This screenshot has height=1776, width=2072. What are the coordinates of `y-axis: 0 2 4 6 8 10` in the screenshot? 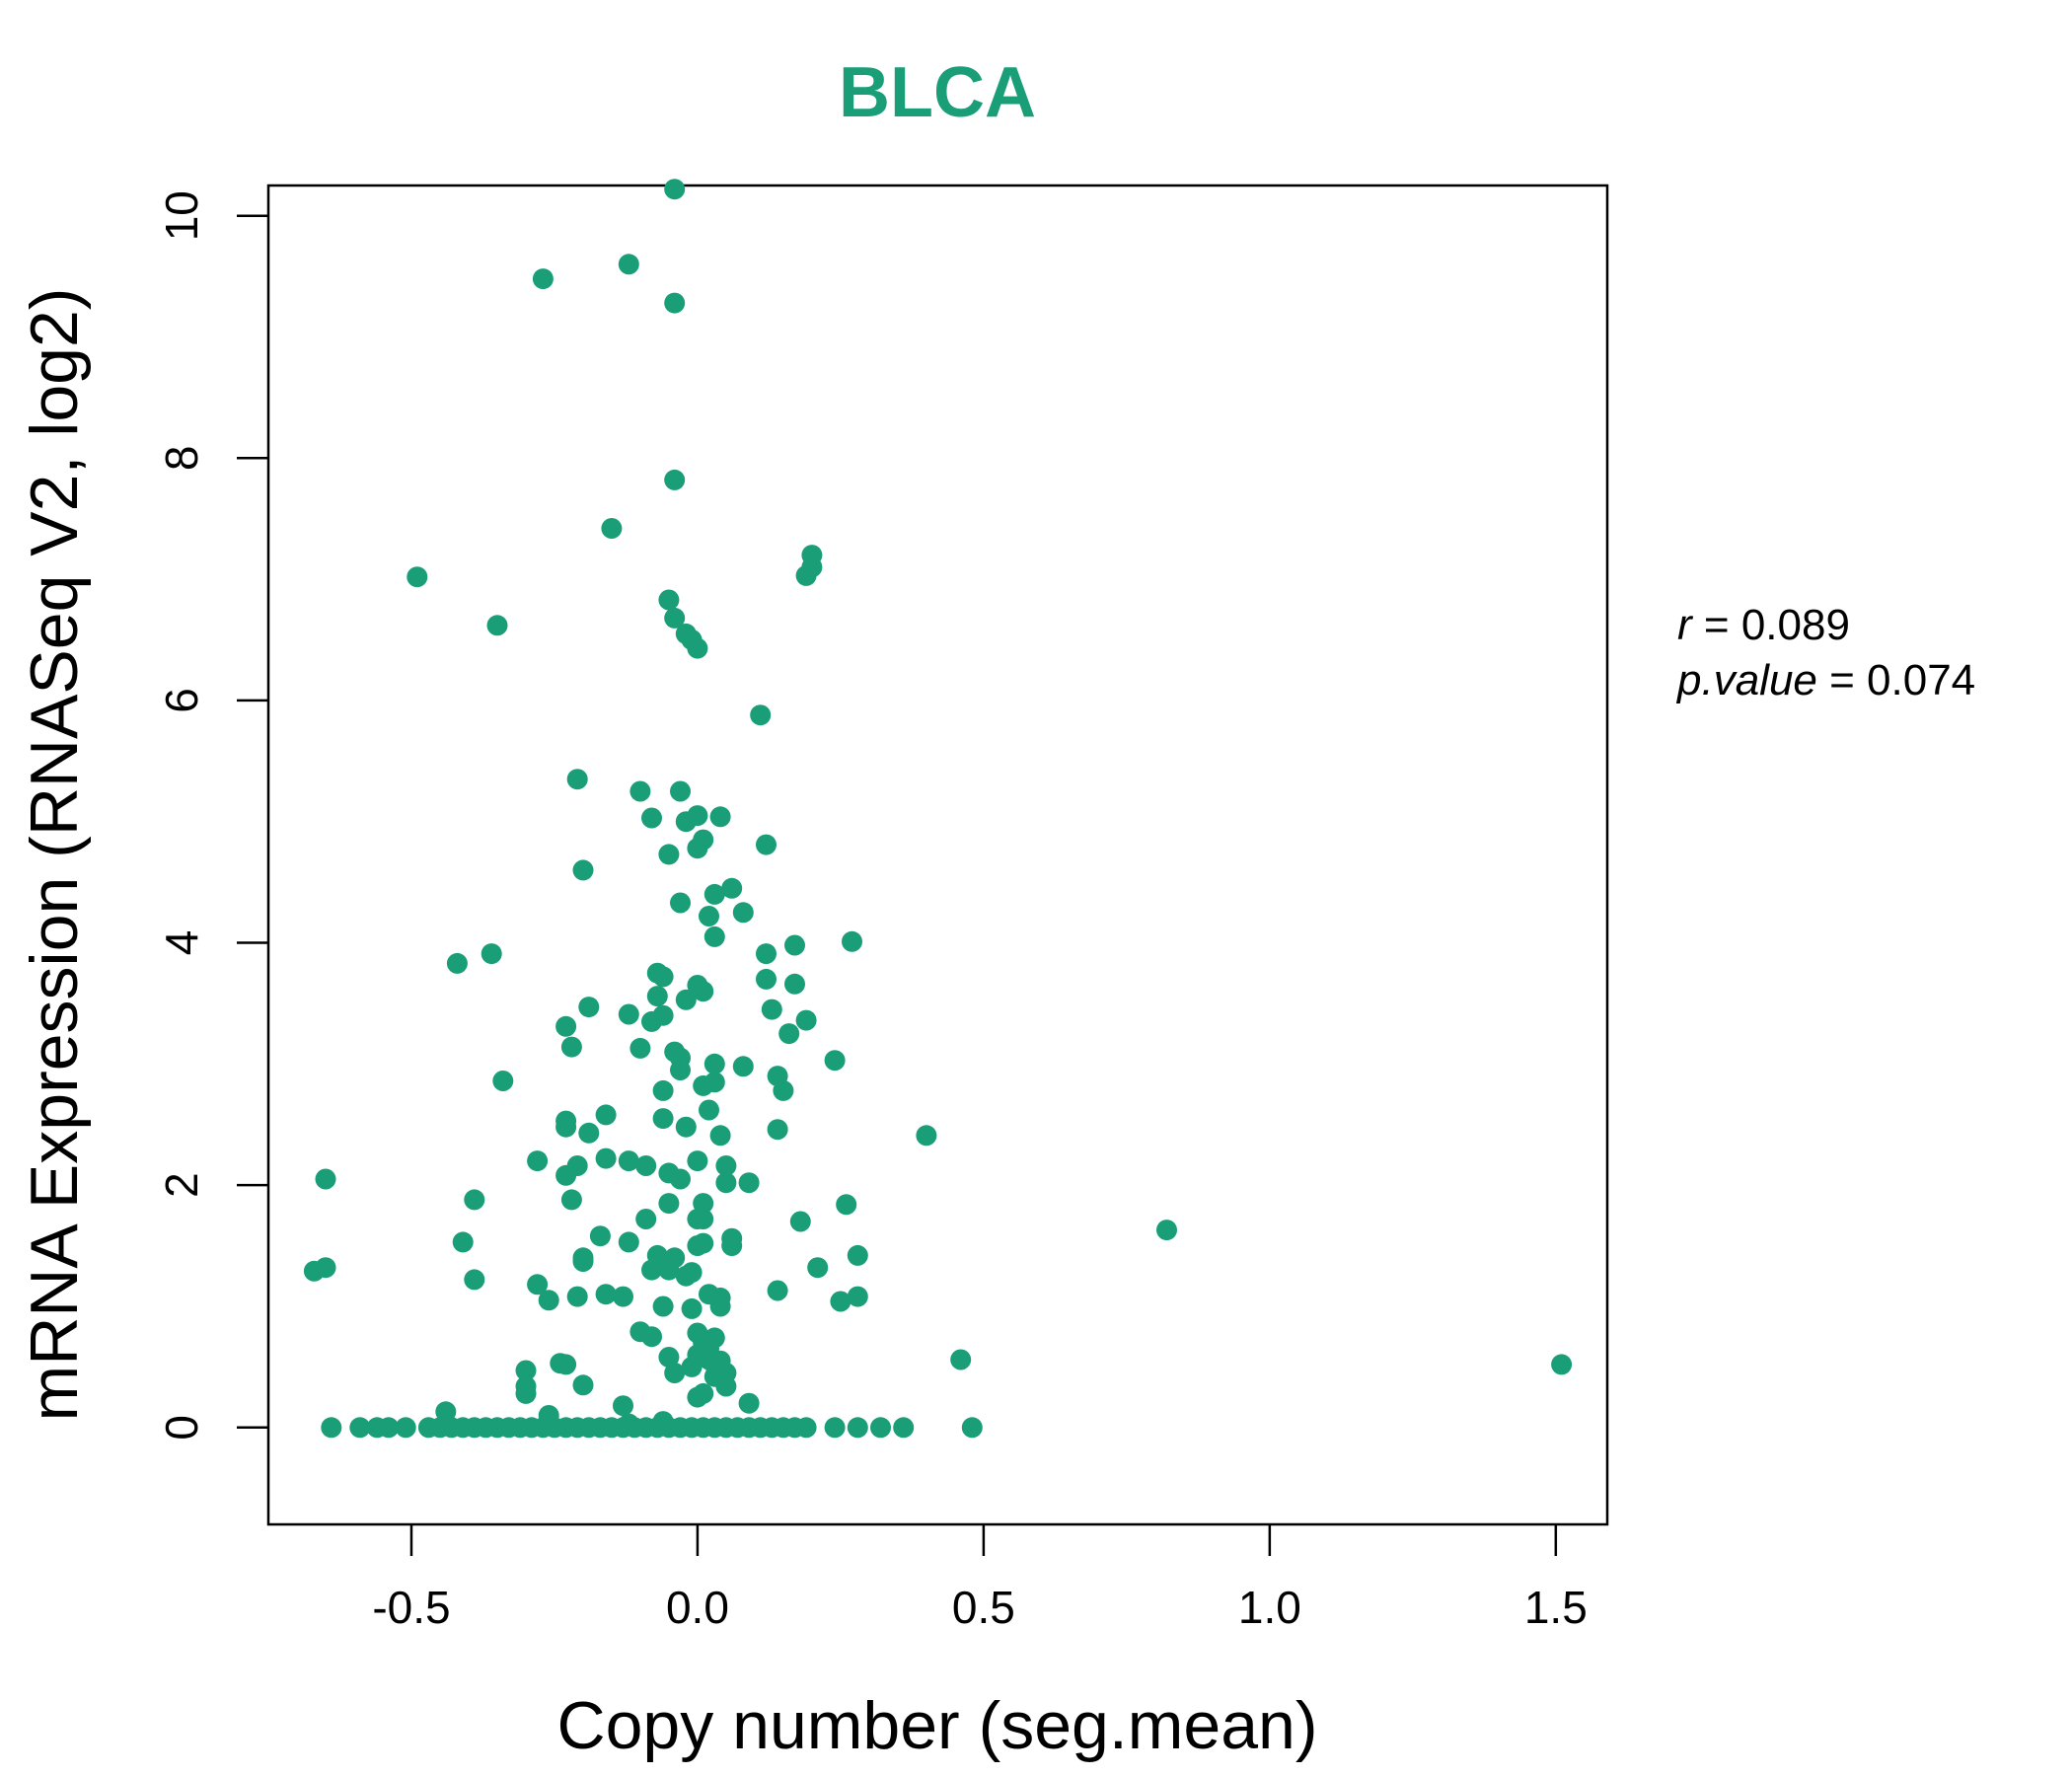 It's located at (212, 816).